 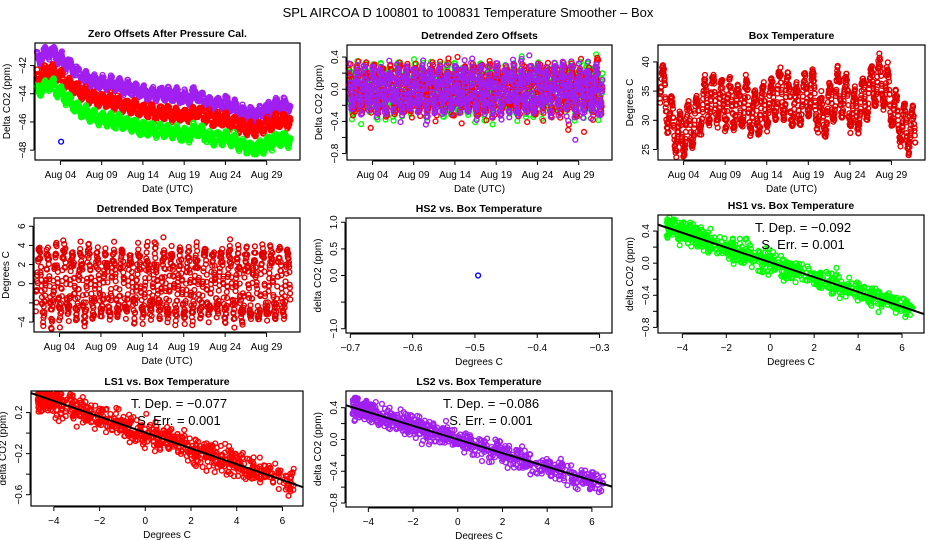 I want to click on y-tick-label: −46, so click(x=23, y=121).